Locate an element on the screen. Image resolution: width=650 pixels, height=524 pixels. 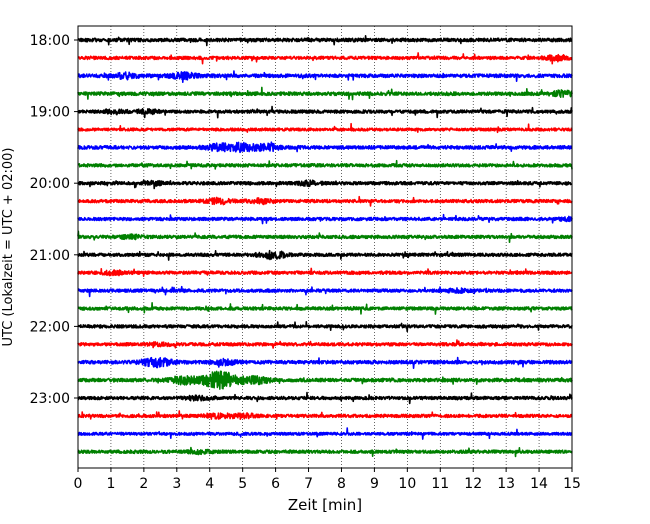
x-tick-label: 6 is located at coordinates (275, 484).